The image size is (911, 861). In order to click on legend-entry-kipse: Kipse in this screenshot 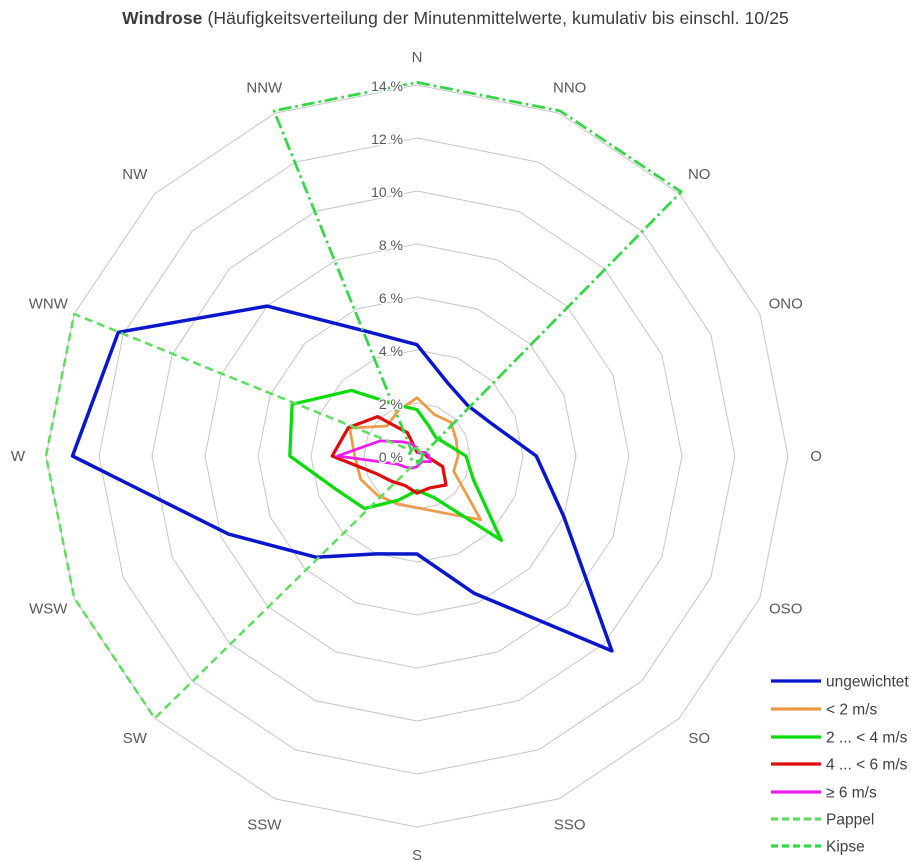, I will do `click(818, 847)`.